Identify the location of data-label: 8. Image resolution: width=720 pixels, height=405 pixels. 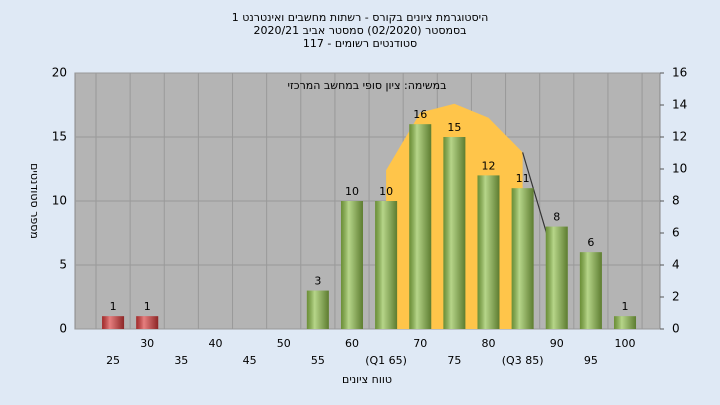
(556, 217).